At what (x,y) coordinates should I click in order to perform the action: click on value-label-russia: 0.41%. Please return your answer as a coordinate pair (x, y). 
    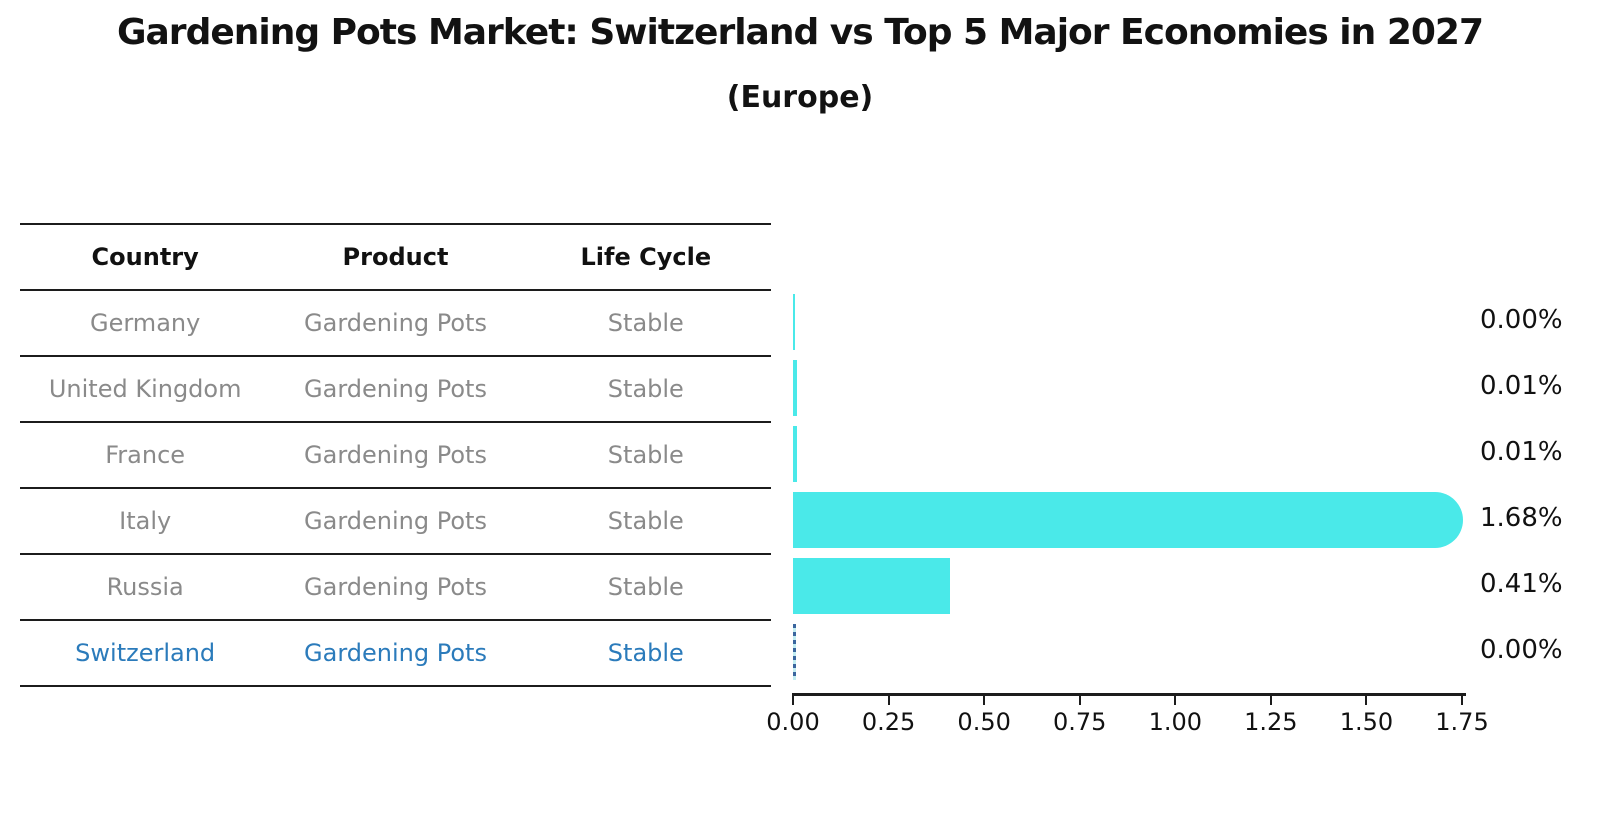
    Looking at the image, I should click on (1521, 584).